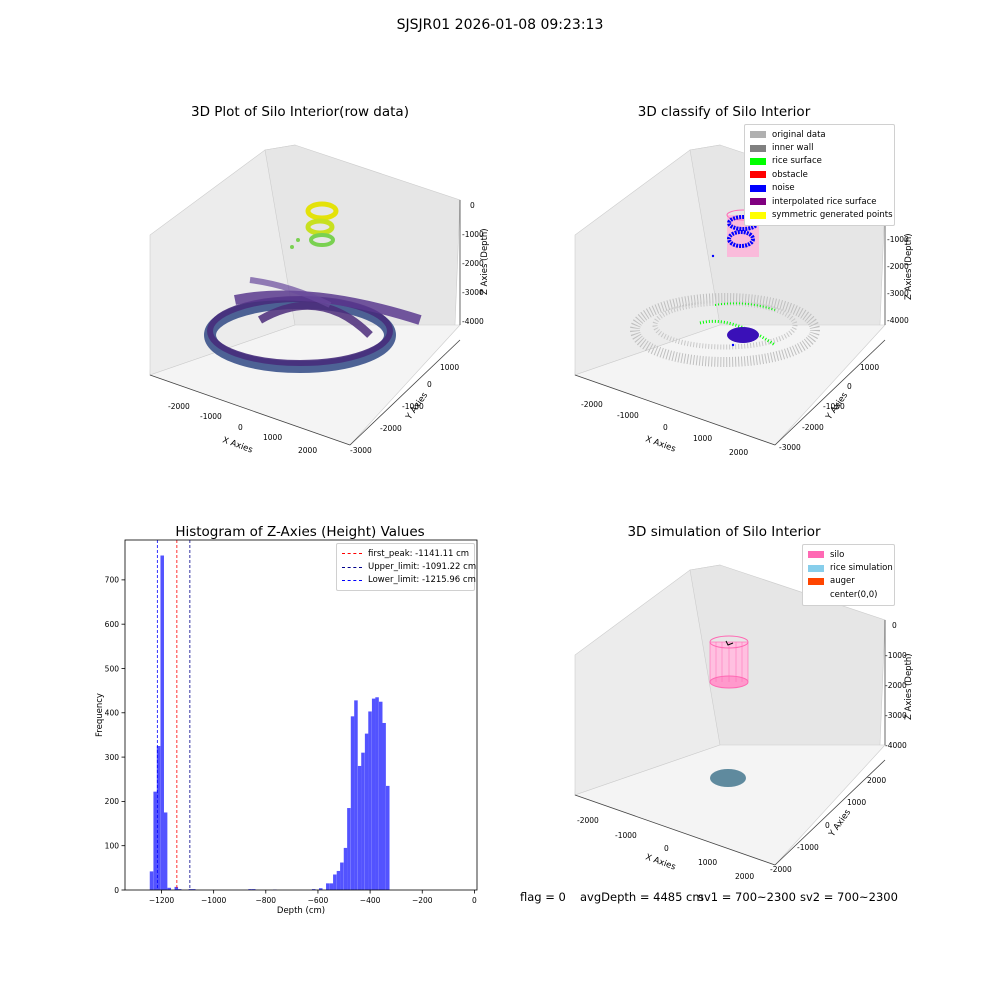 The height and width of the screenshot is (1000, 1000). I want to click on legend-entry: first_peak: -1141.11 cm, so click(405, 553).